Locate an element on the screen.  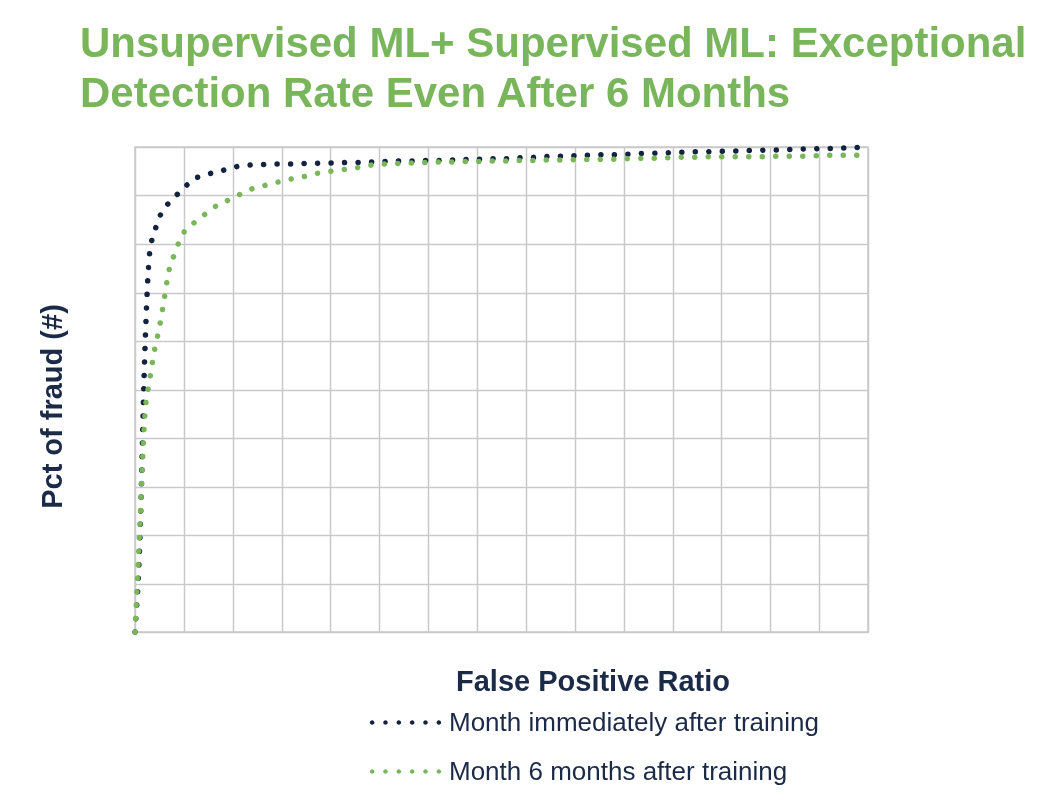
legend-label: Month immediately after training is located at coordinates (634, 721).